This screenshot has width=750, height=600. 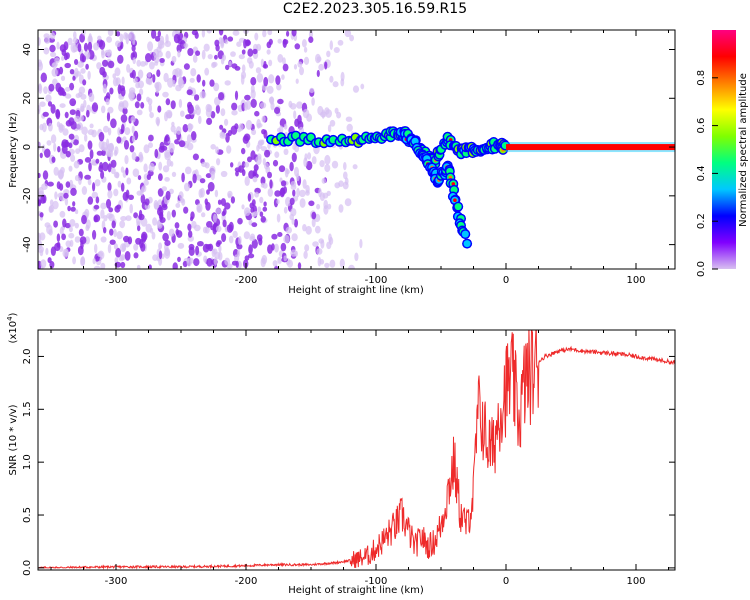 I want to click on colorbar-tick-label: 0.6, so click(x=701, y=126).